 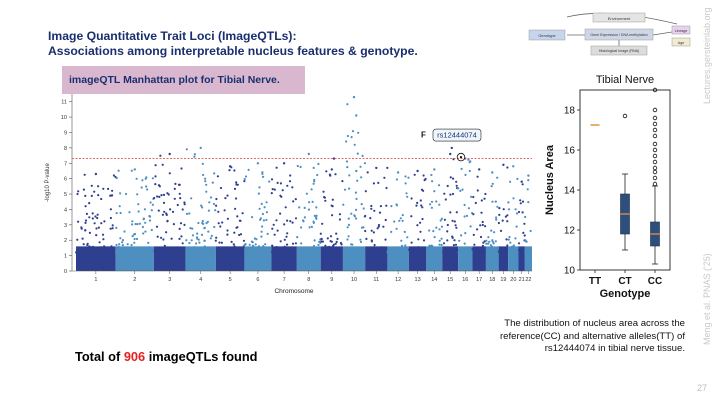 I want to click on schema-label: Gene Expression / DNA methylation, so click(x=618, y=35).